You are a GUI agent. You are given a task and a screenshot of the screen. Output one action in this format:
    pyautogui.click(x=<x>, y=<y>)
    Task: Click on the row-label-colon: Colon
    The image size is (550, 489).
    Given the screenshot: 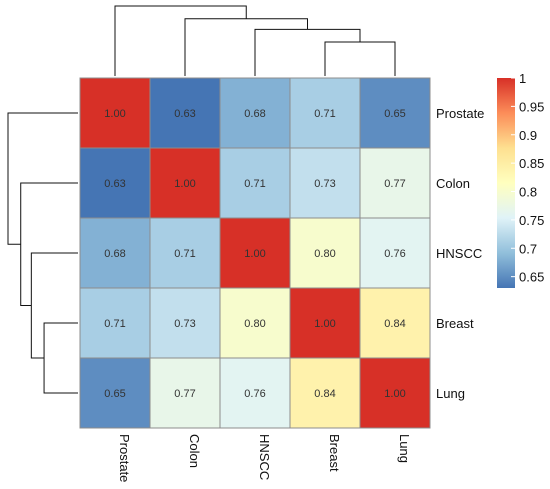 What is the action you would take?
    pyautogui.click(x=453, y=183)
    